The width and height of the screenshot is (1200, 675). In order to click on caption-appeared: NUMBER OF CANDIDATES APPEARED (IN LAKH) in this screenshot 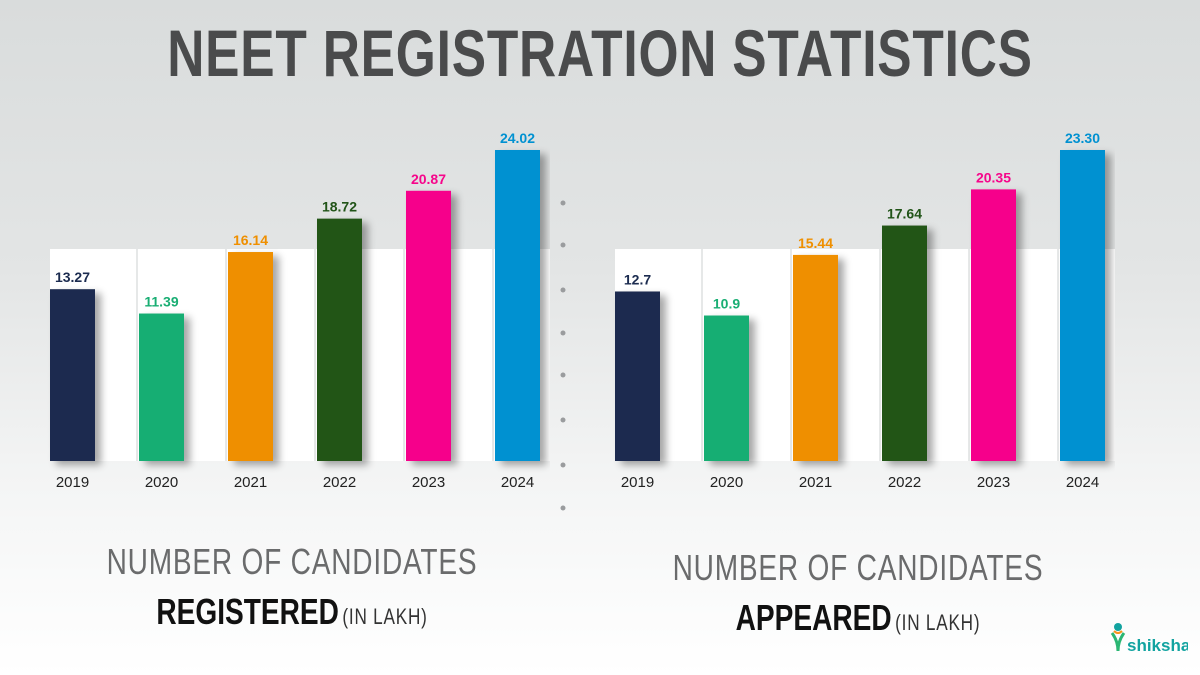, I will do `click(858, 597)`.